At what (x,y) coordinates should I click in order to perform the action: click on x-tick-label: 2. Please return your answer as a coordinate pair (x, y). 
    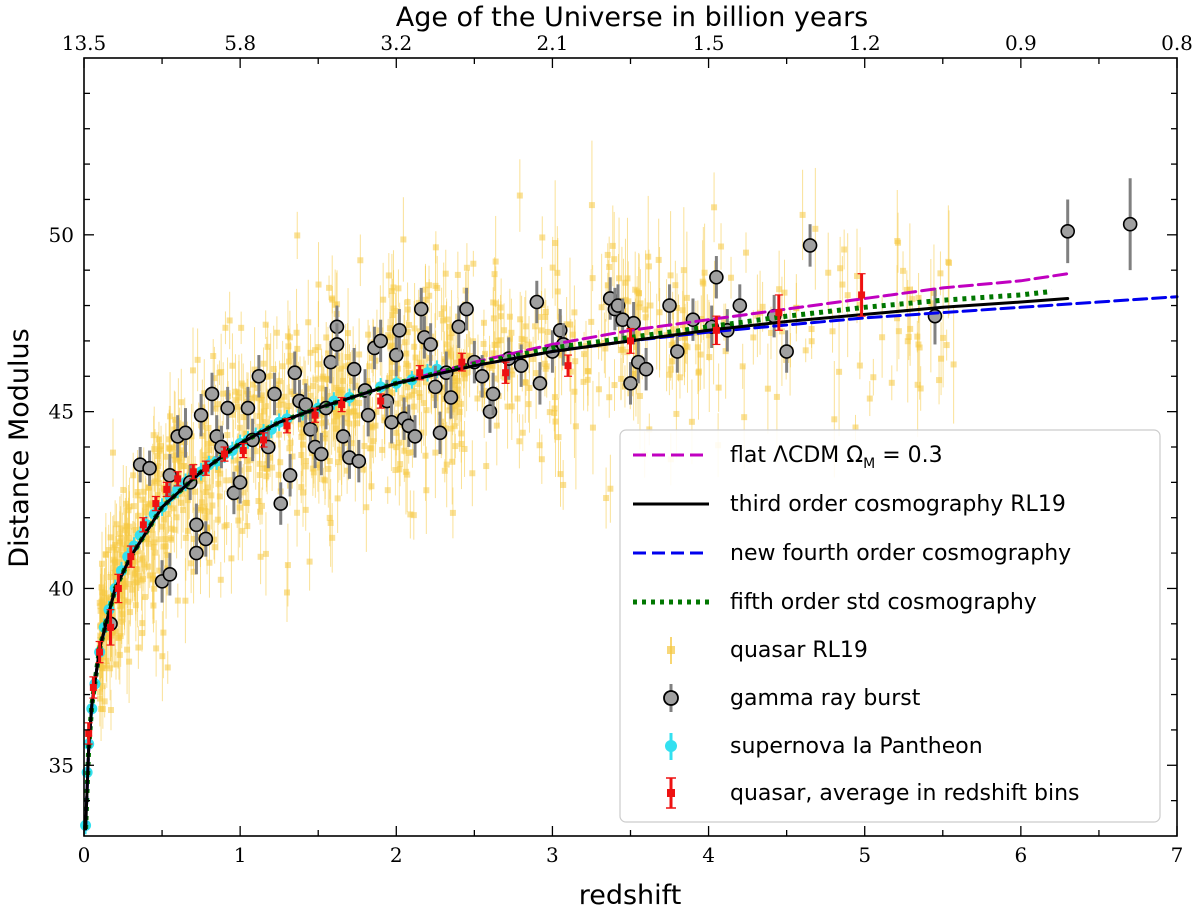
    Looking at the image, I should click on (396, 855).